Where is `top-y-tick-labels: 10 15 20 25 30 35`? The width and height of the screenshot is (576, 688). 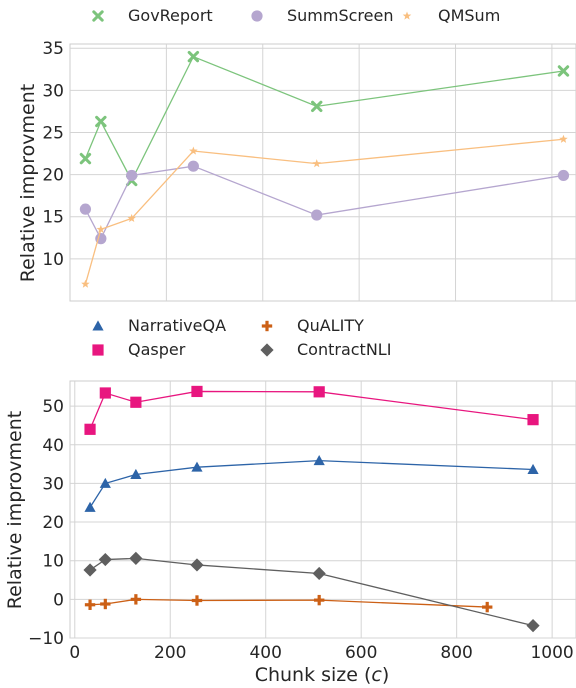
top-y-tick-labels: 10 15 20 25 30 35 is located at coordinates (53, 154).